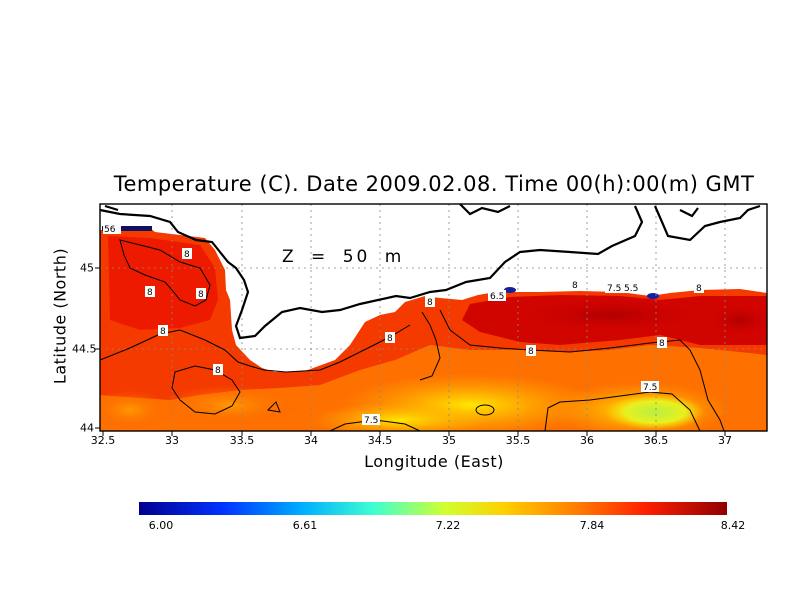 This screenshot has height=600, width=800. Describe the element at coordinates (84, 349) in the screenshot. I see `y-tick-label: 44.5` at that location.